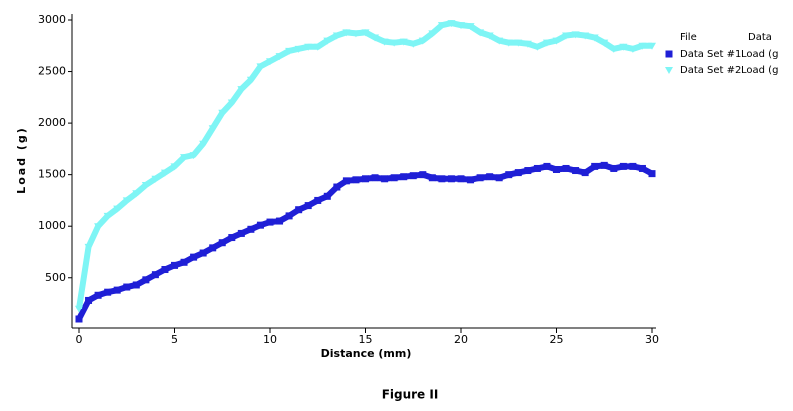 Image resolution: width=793 pixels, height=411 pixels. What do you see at coordinates (557, 339) in the screenshot?
I see `x-tick-label: 25` at bounding box center [557, 339].